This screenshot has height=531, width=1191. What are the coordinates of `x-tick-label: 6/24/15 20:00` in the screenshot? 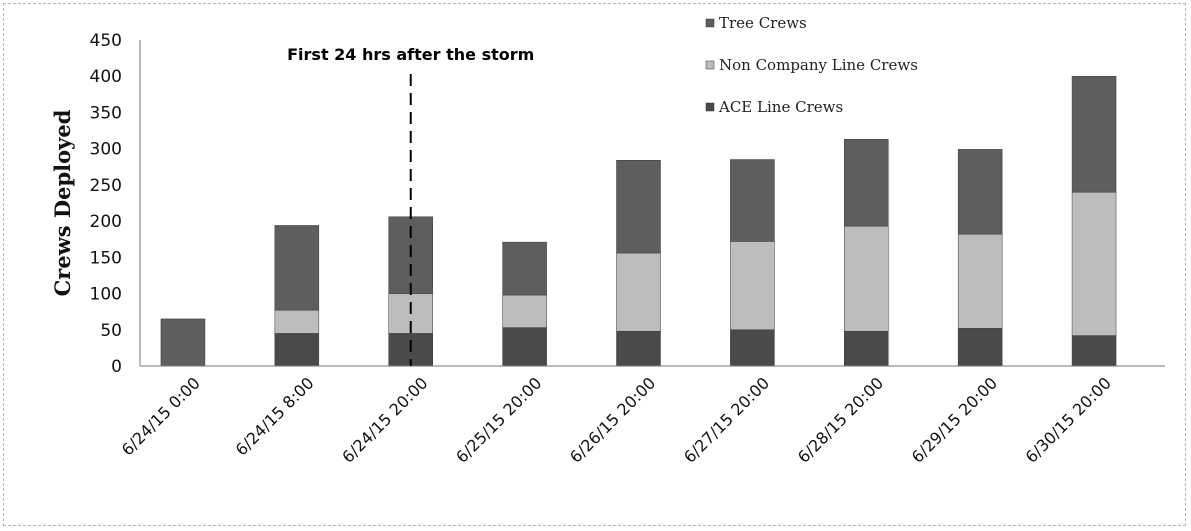 It's located at (384, 419).